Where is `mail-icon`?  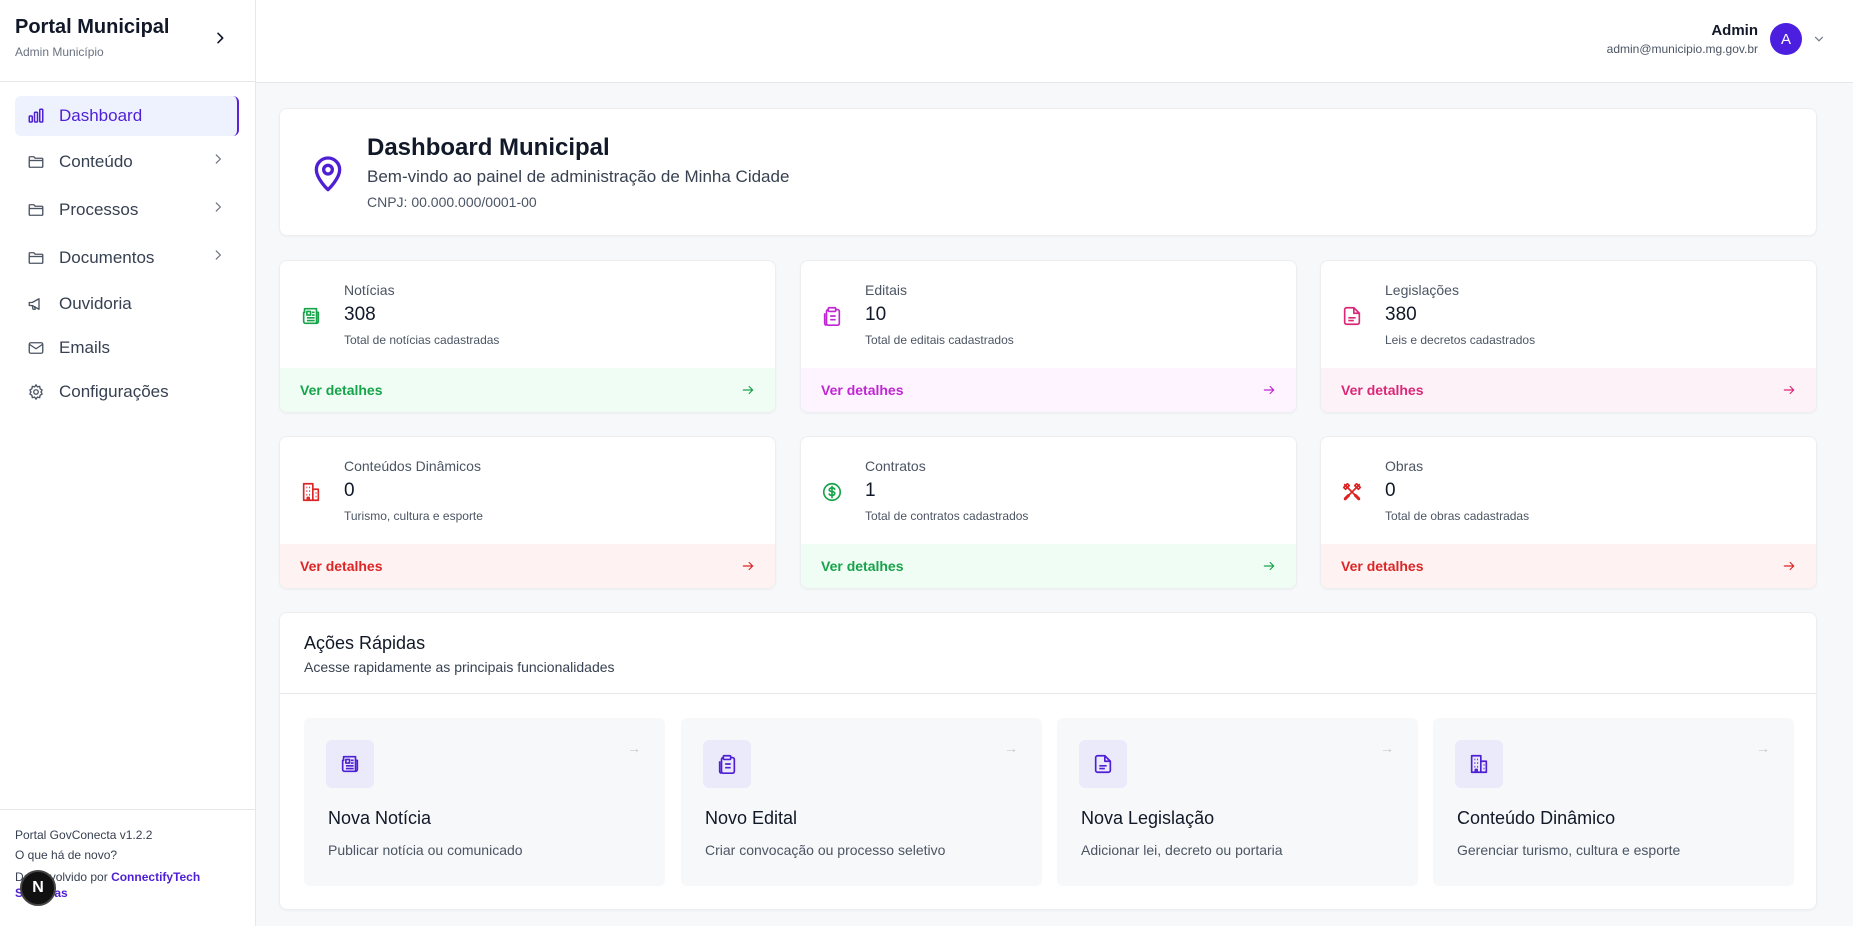 mail-icon is located at coordinates (36, 348).